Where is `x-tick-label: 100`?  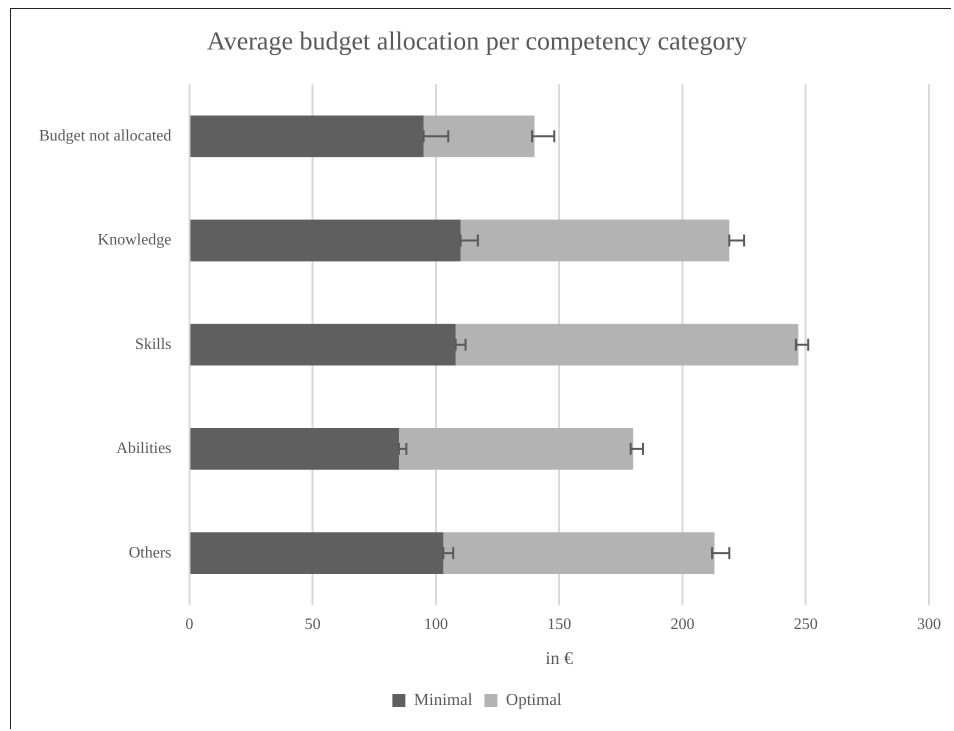 x-tick-label: 100 is located at coordinates (436, 625).